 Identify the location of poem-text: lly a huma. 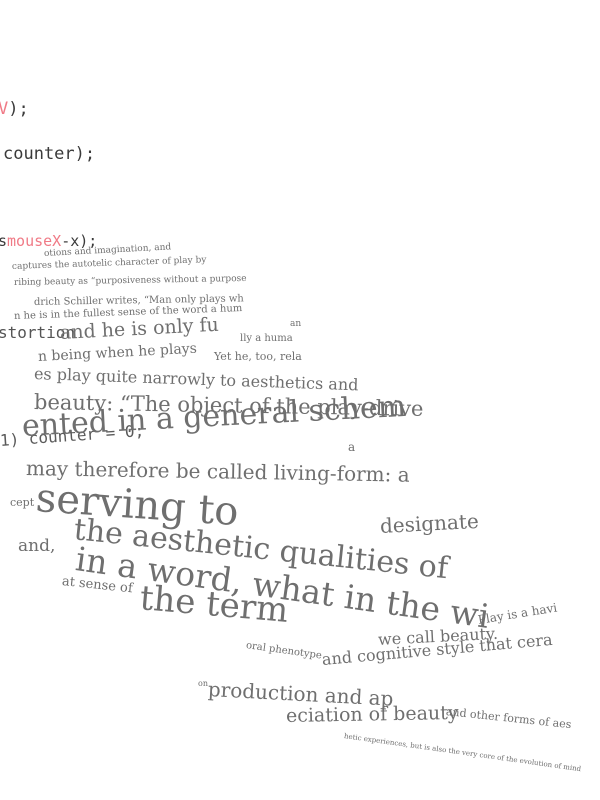
(266, 338).